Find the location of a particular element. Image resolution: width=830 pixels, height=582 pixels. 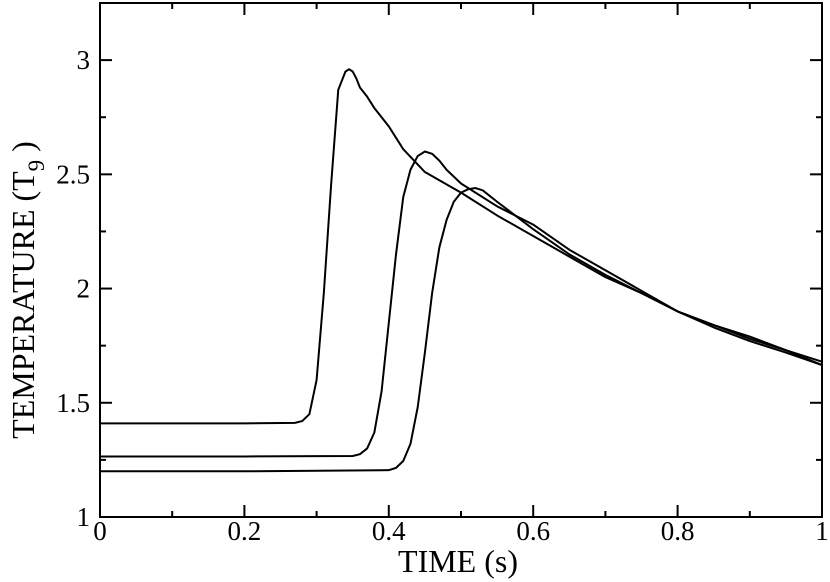

y-tick-label: 1 is located at coordinates (84, 517).